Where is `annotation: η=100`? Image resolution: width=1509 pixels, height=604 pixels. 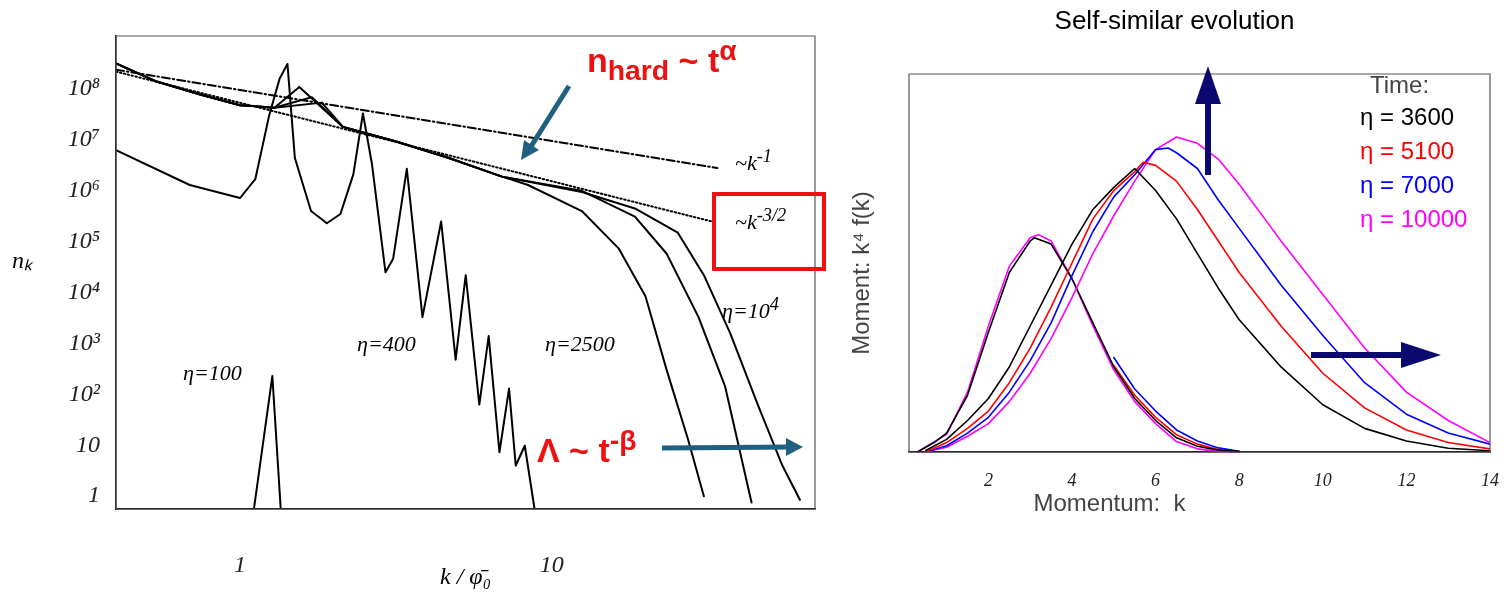
annotation: η=100 is located at coordinates (212, 373).